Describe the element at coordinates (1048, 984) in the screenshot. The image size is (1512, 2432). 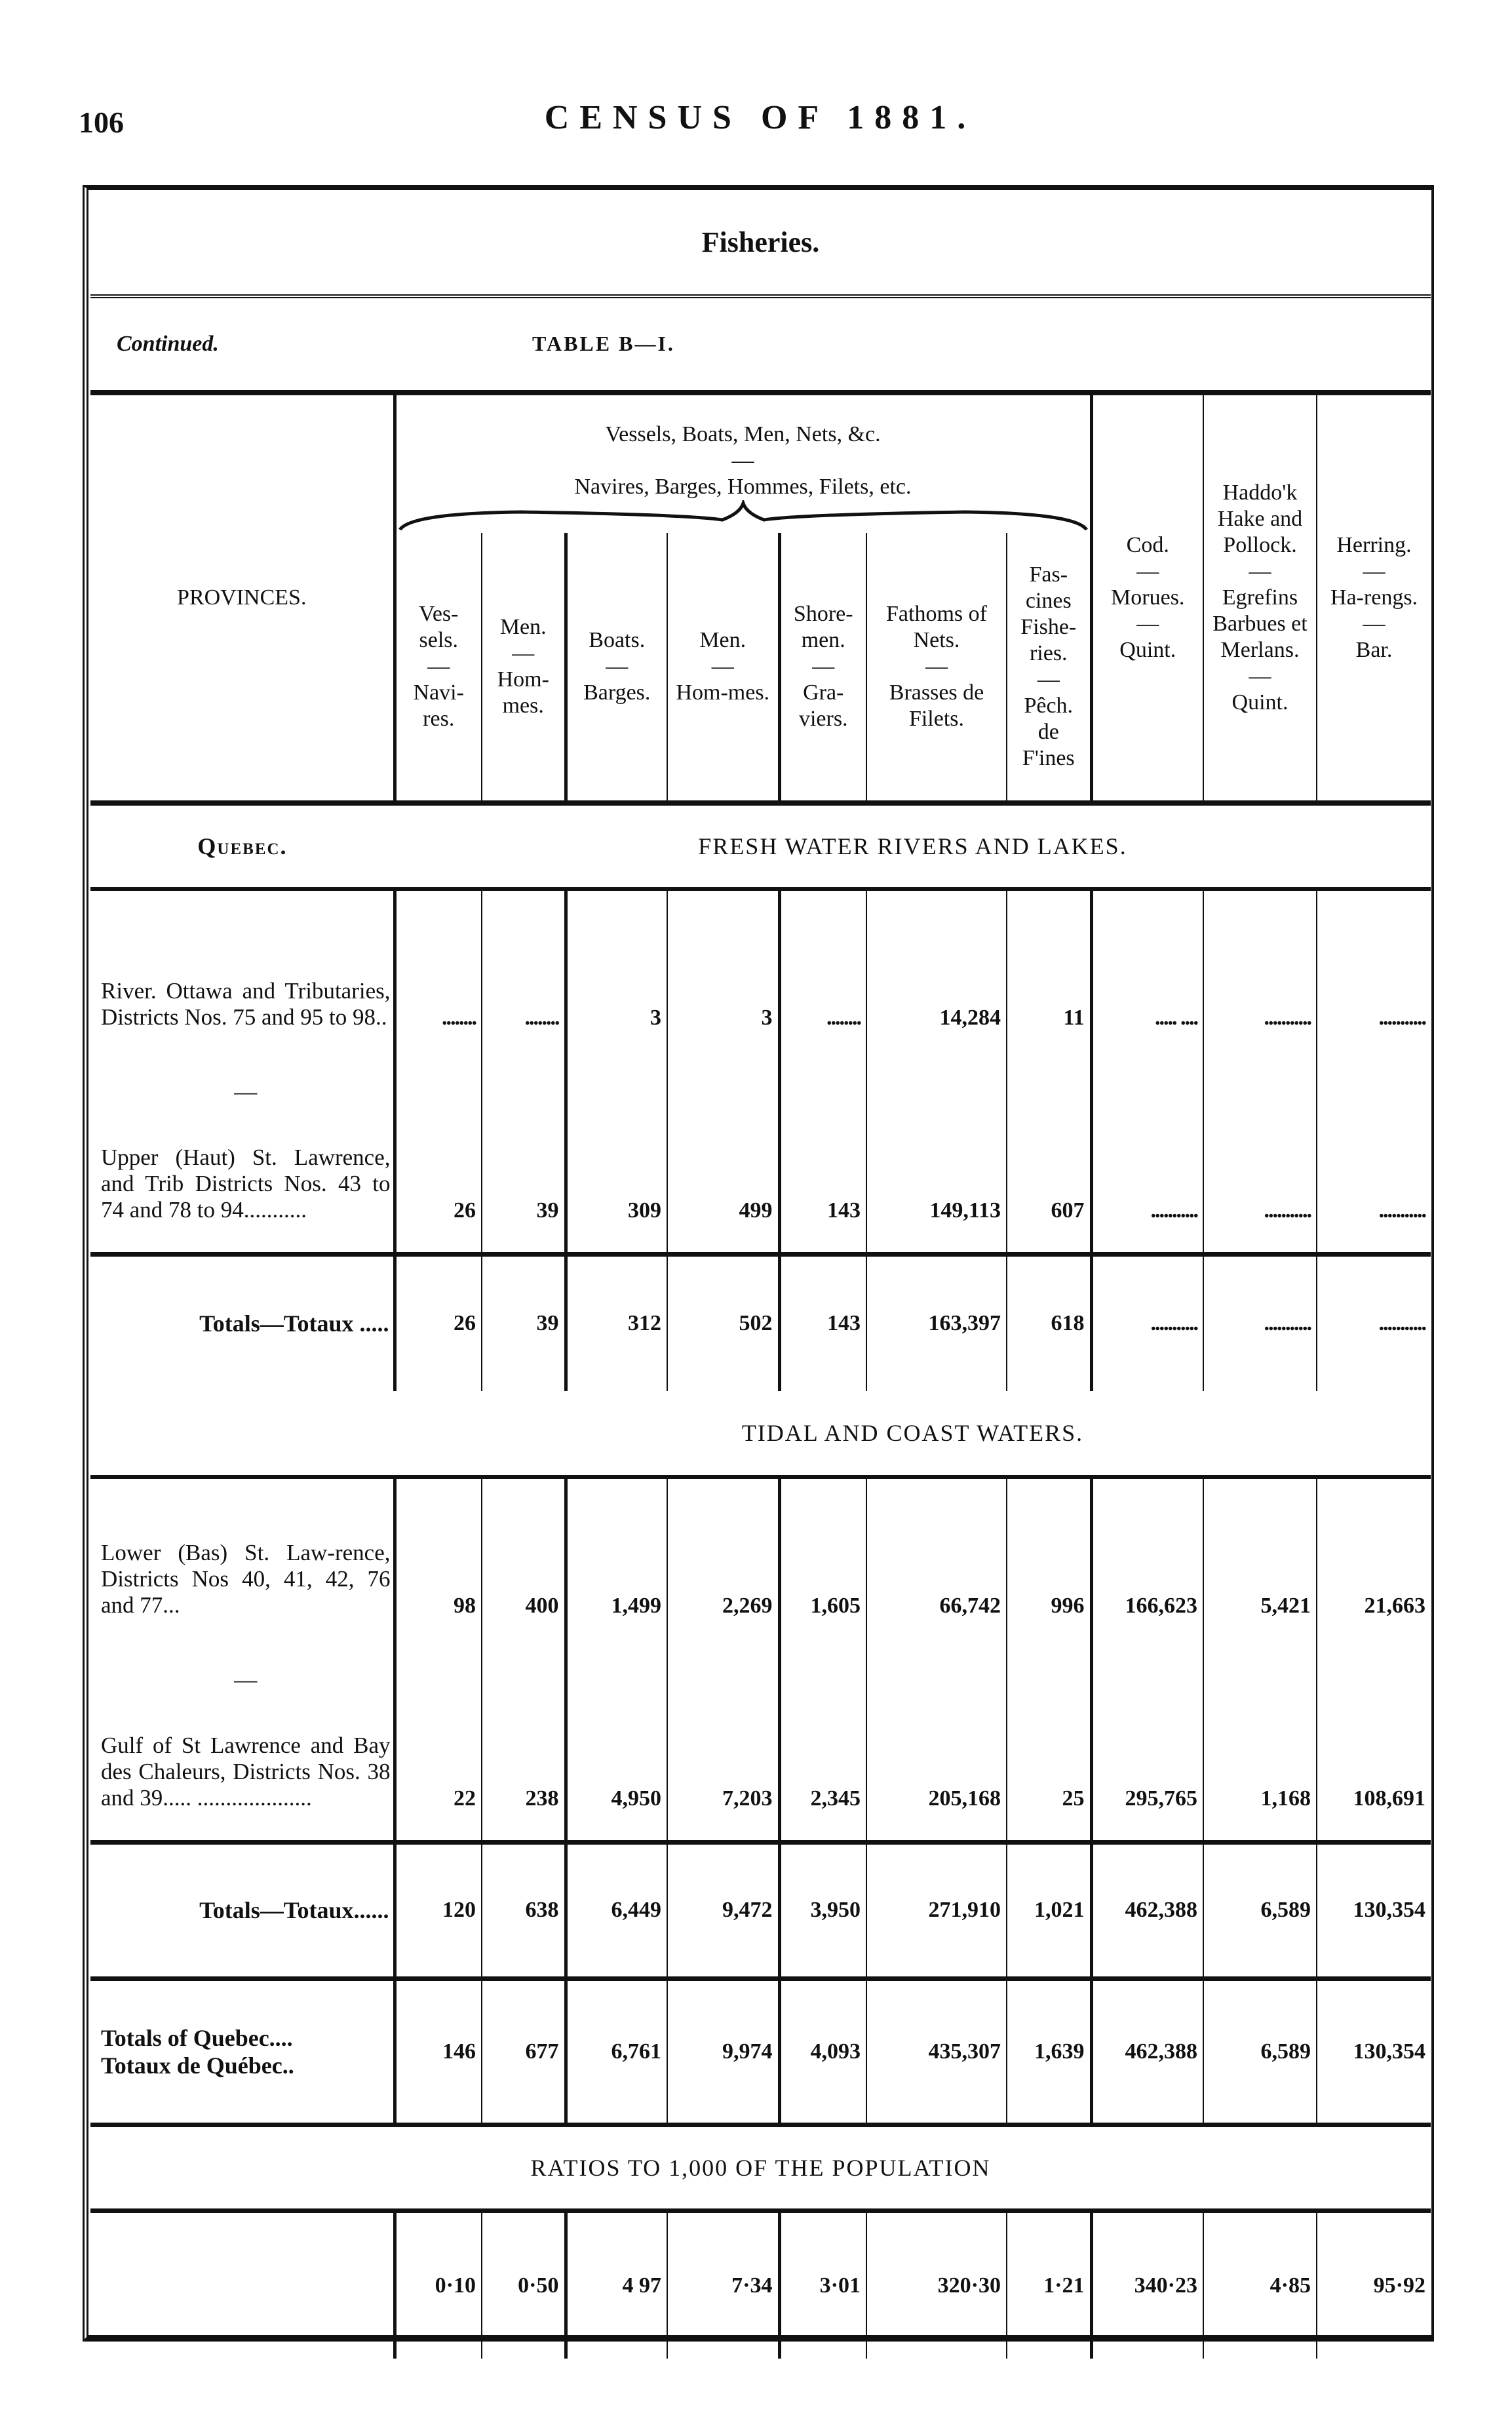
I see `value-cell: 11` at that location.